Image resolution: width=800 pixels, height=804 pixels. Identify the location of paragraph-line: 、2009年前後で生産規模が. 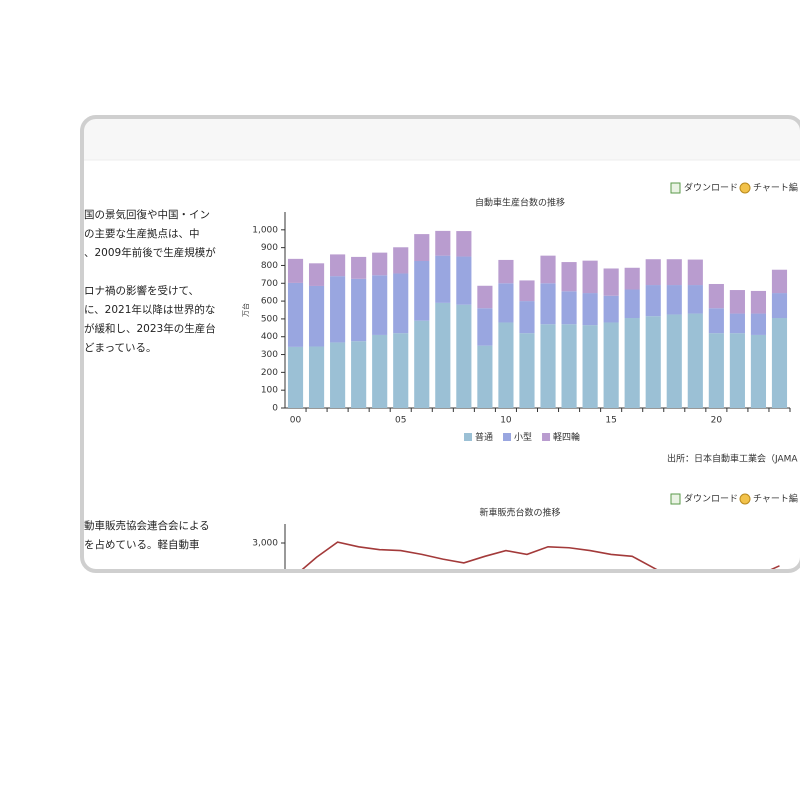
(150, 252).